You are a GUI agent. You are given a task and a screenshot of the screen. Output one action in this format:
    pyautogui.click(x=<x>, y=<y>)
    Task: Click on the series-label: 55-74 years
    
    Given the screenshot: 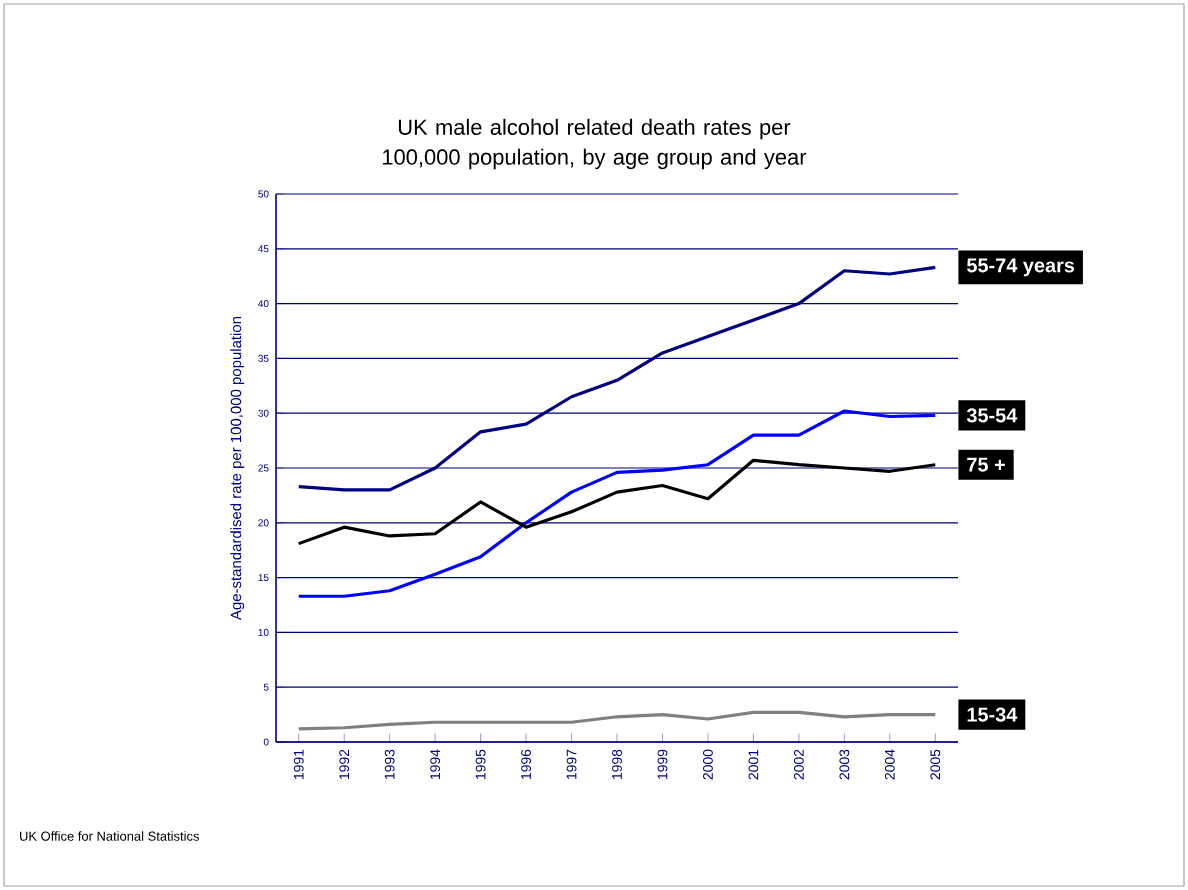 What is the action you would take?
    pyautogui.click(x=1021, y=267)
    